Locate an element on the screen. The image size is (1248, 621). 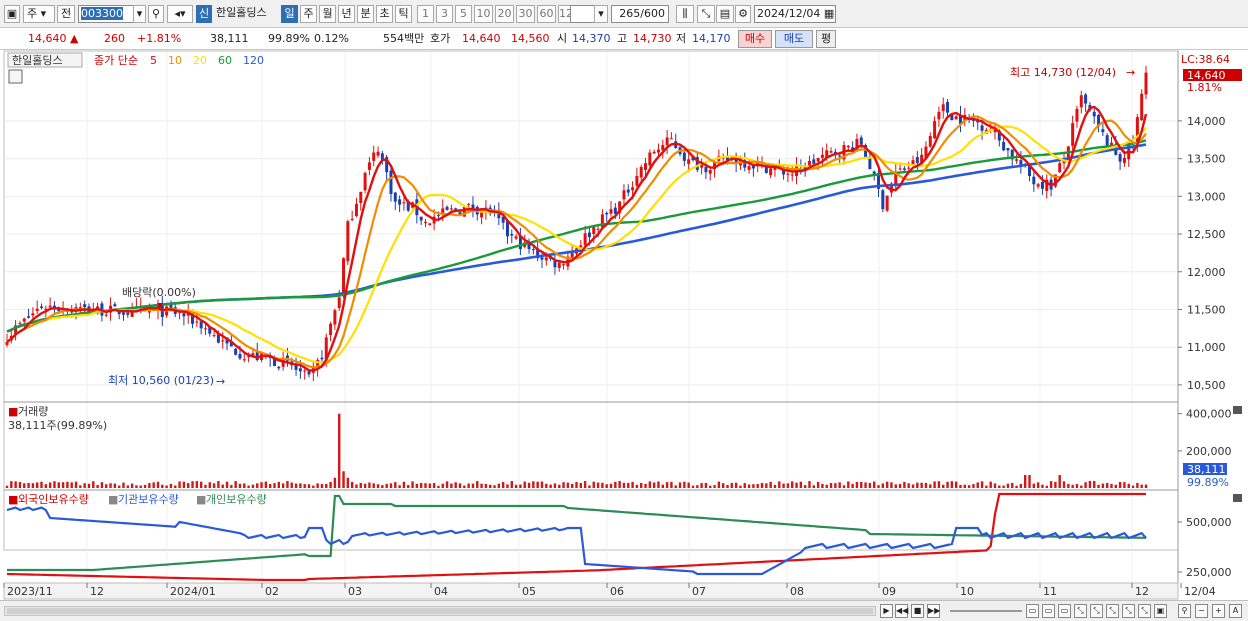
tool-5-icon: ⤡ is located at coordinates (1144, 611).